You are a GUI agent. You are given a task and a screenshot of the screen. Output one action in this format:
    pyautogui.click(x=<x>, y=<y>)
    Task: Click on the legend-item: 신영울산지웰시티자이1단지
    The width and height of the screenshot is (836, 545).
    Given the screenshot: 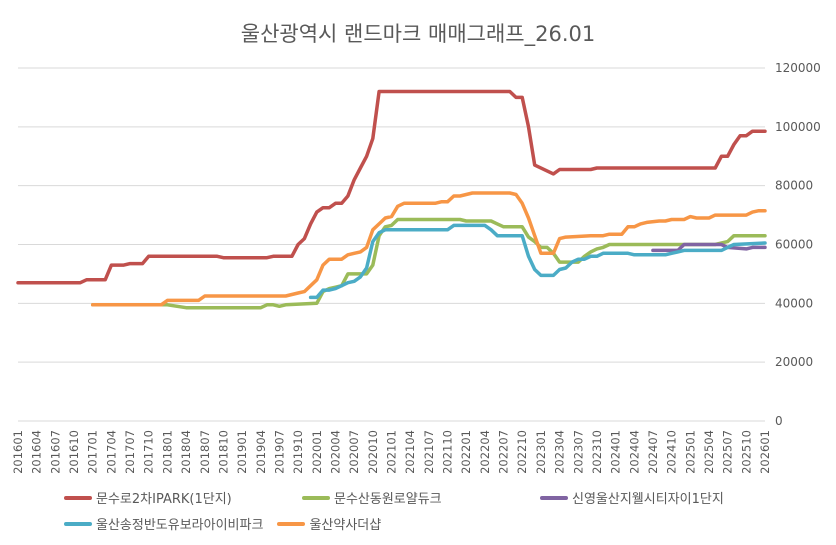 What is the action you would take?
    pyautogui.click(x=652, y=497)
    